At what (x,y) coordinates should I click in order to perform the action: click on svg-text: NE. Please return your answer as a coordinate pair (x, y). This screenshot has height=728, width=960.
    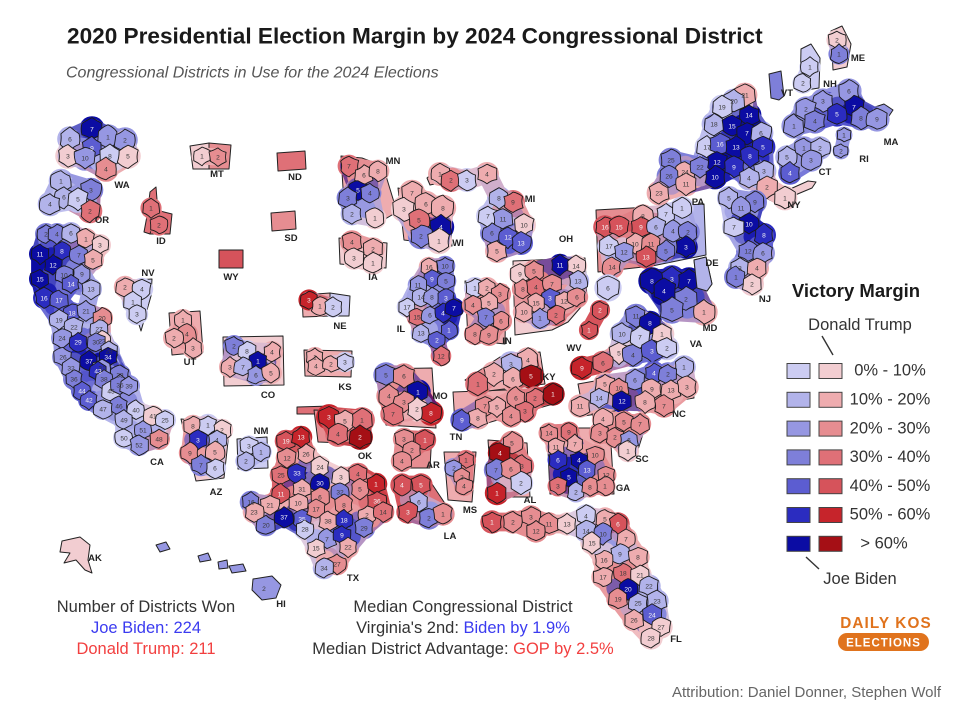
    Looking at the image, I should click on (339, 326).